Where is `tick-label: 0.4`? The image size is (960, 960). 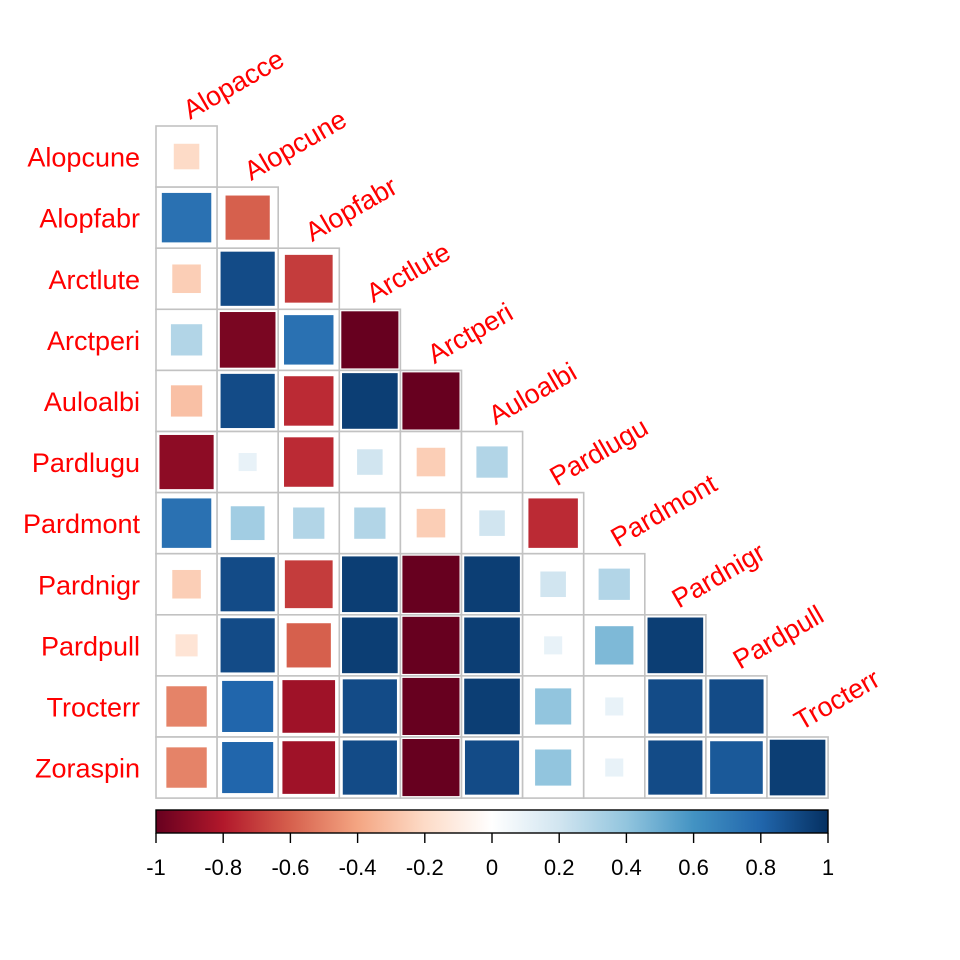 tick-label: 0.4 is located at coordinates (626, 867).